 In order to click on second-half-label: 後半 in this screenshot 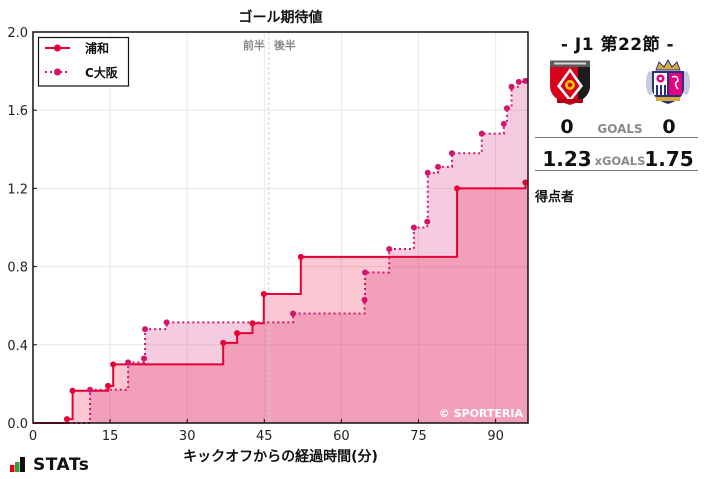, I will do `click(285, 45)`.